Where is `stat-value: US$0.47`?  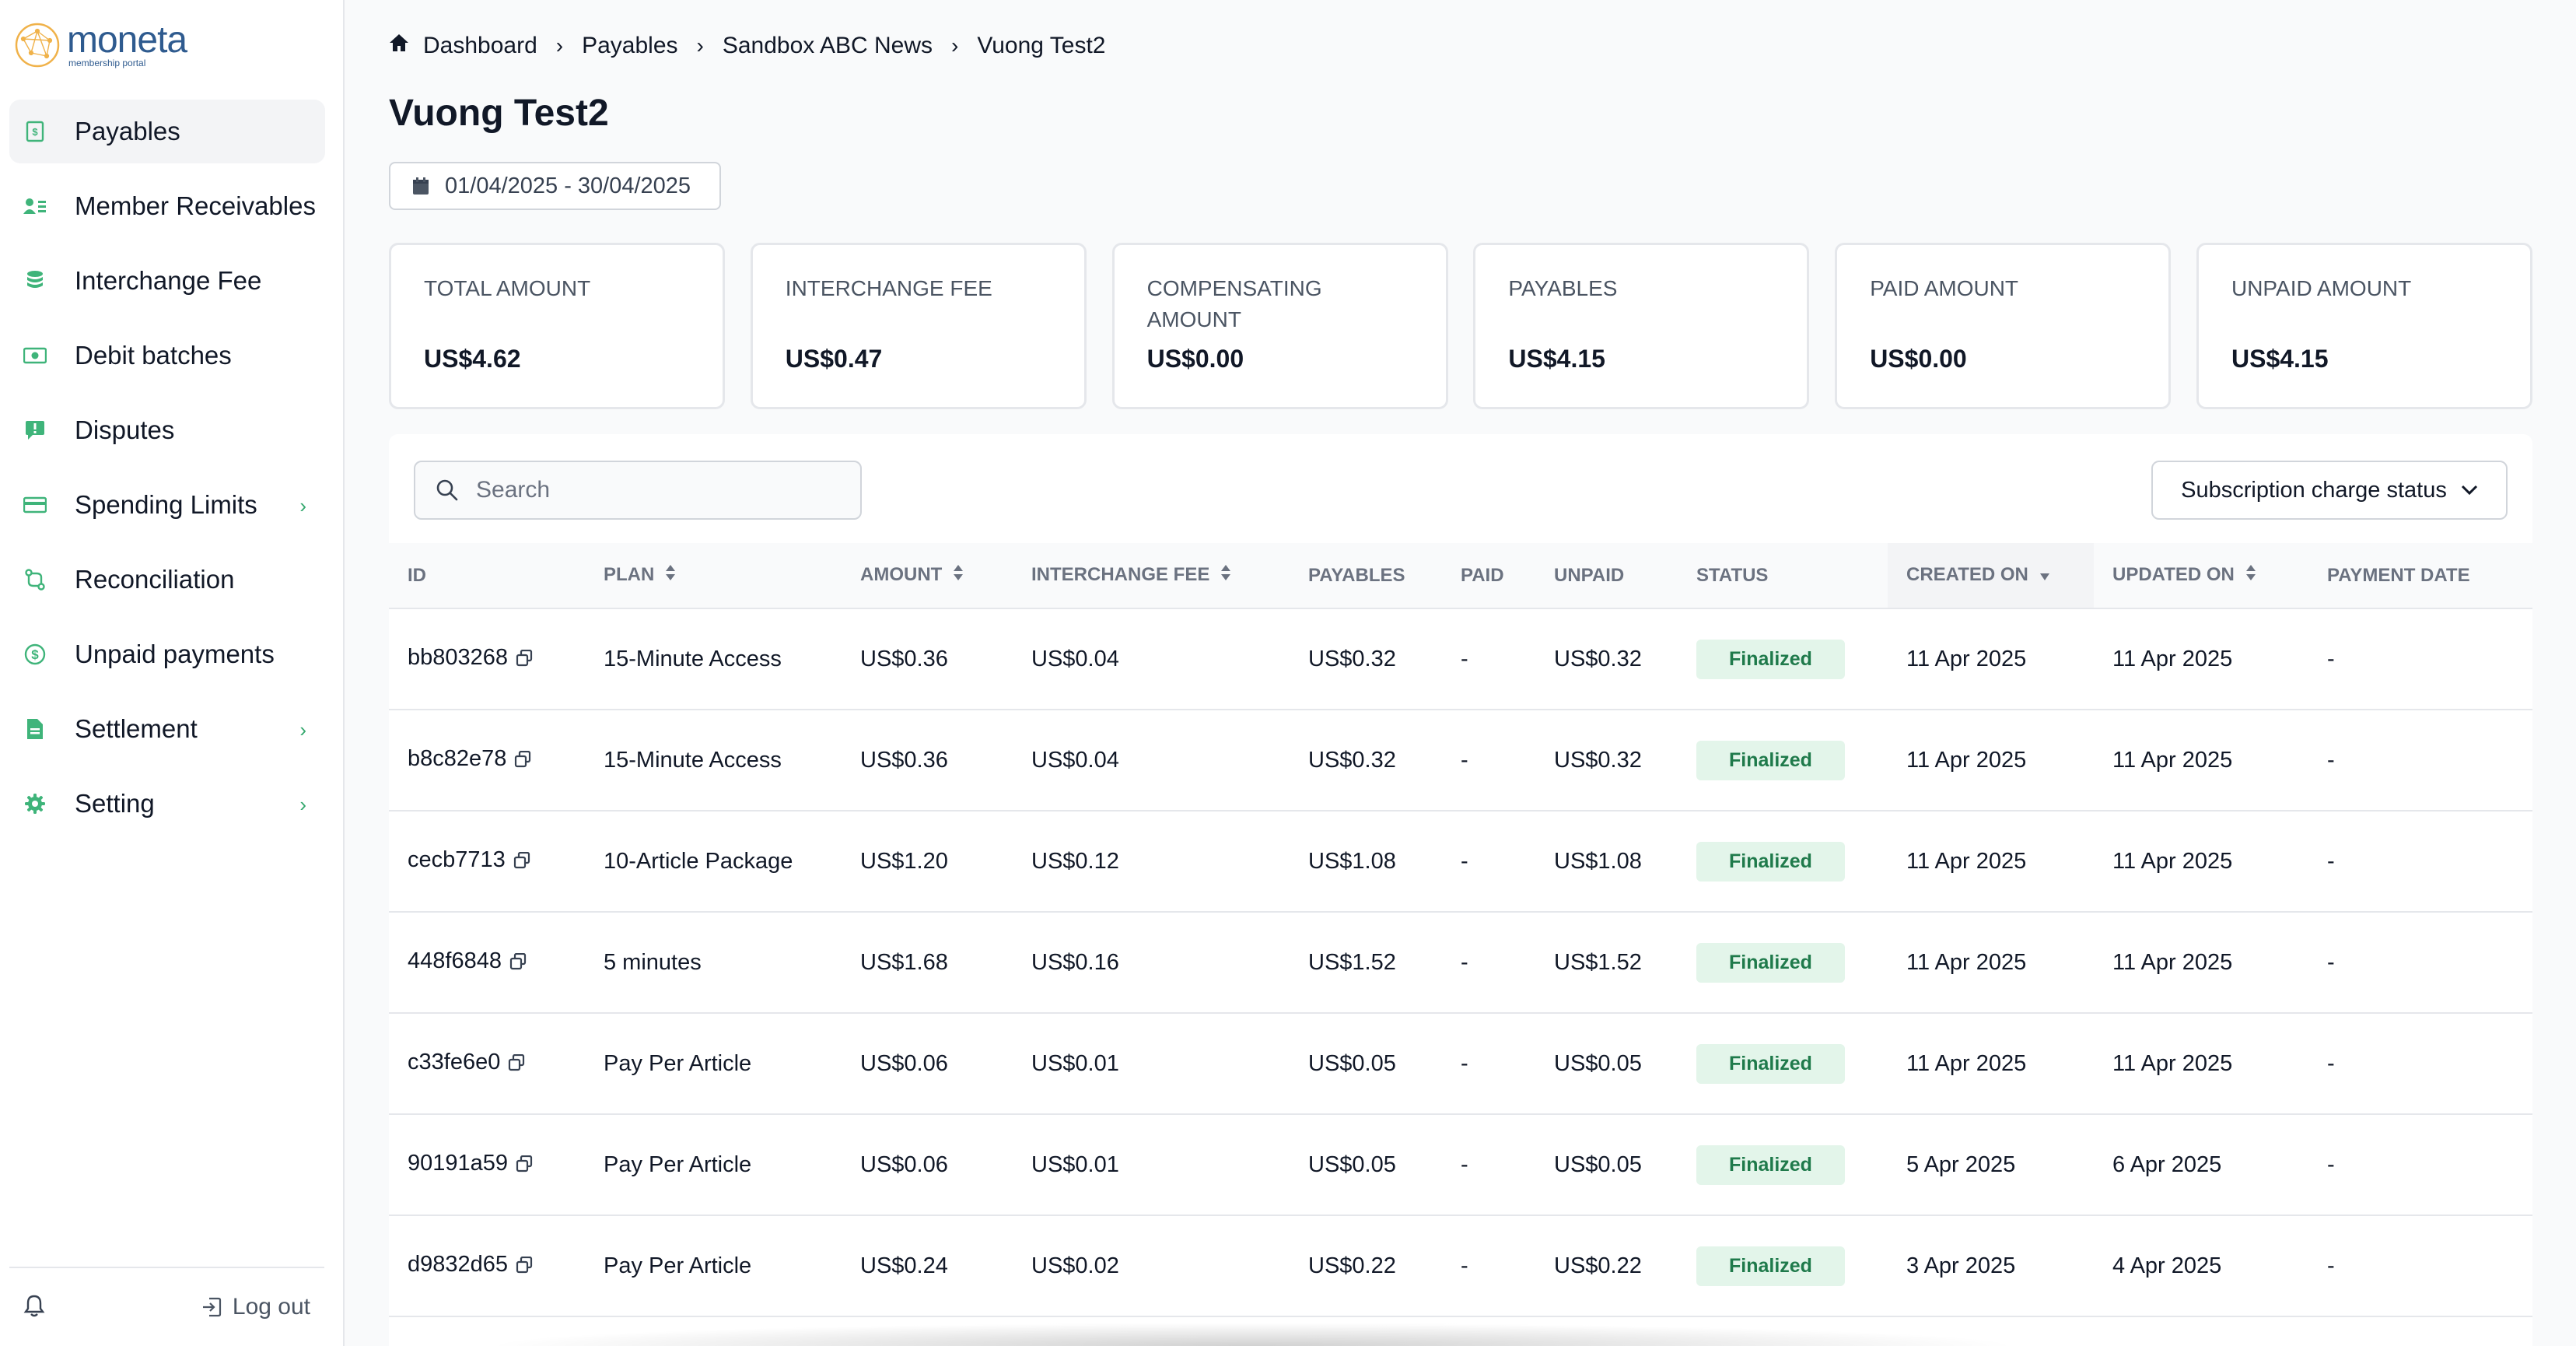 stat-value: US$0.47 is located at coordinates (834, 359).